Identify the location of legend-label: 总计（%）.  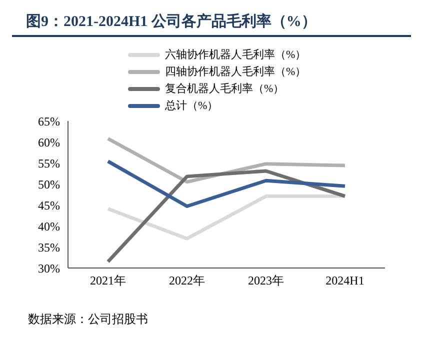
(191, 106).